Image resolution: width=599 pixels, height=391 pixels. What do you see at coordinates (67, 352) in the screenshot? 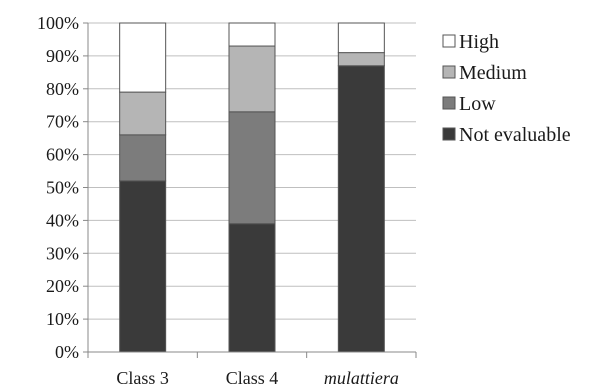
I see `y-tick-label: 0%` at bounding box center [67, 352].